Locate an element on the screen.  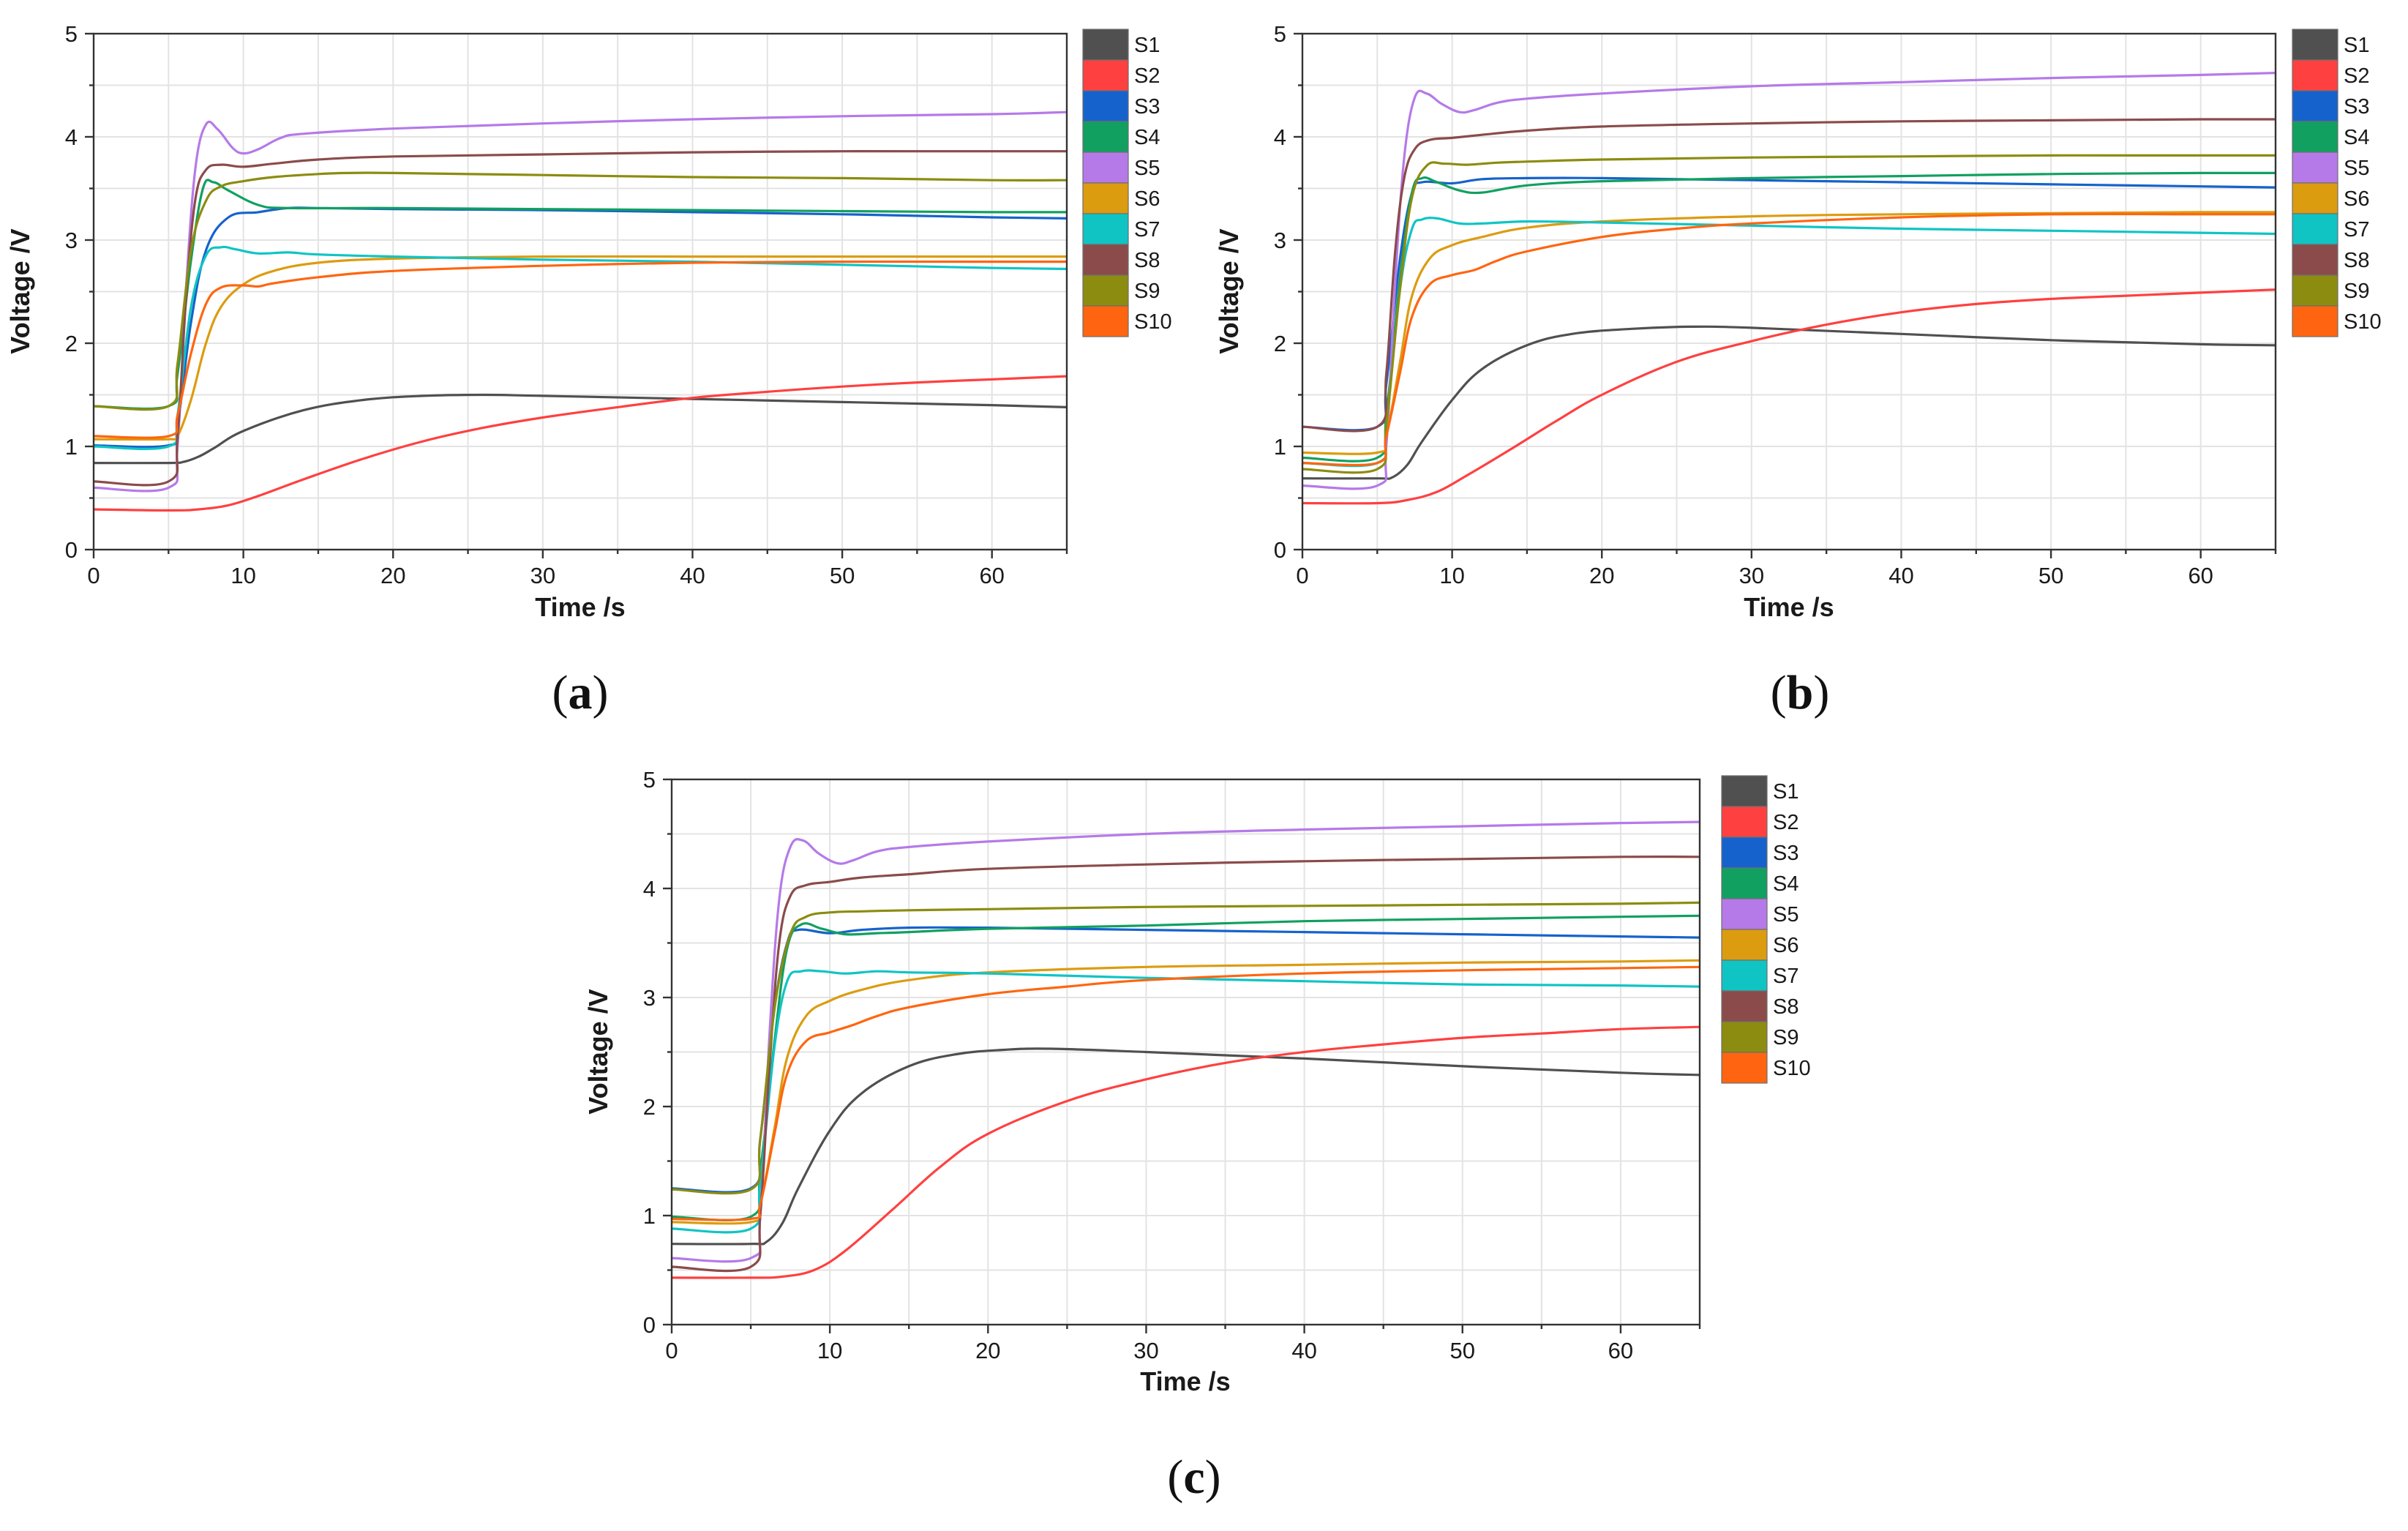
series-line-s6 is located at coordinates (580, 348).